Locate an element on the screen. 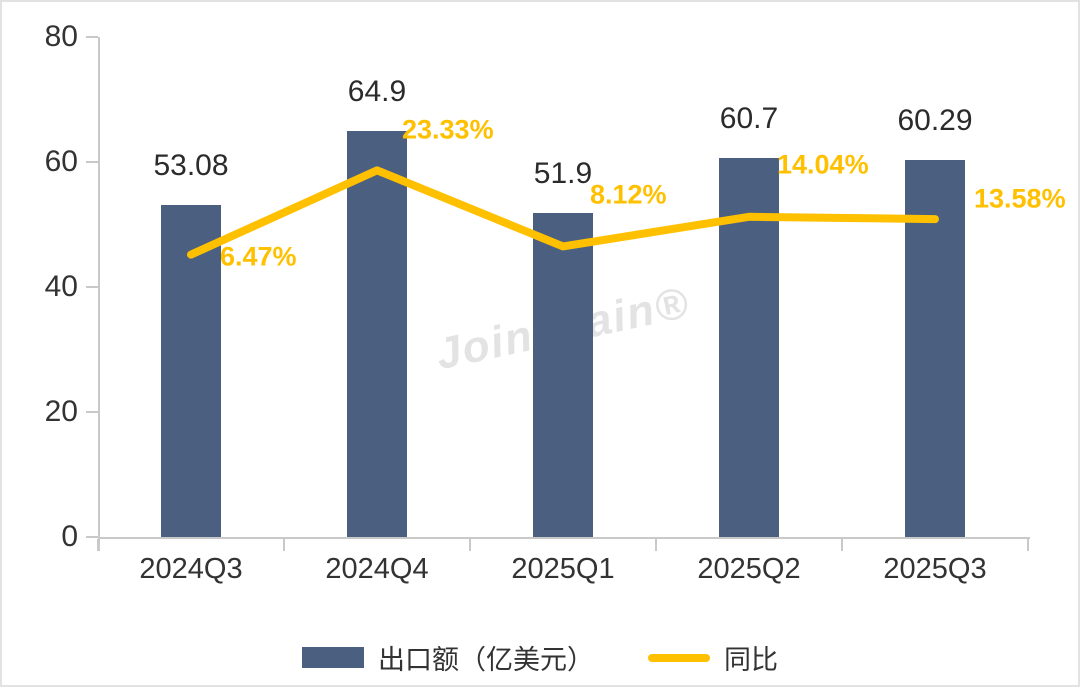  yoy-value-label: 23.33% is located at coordinates (448, 129).